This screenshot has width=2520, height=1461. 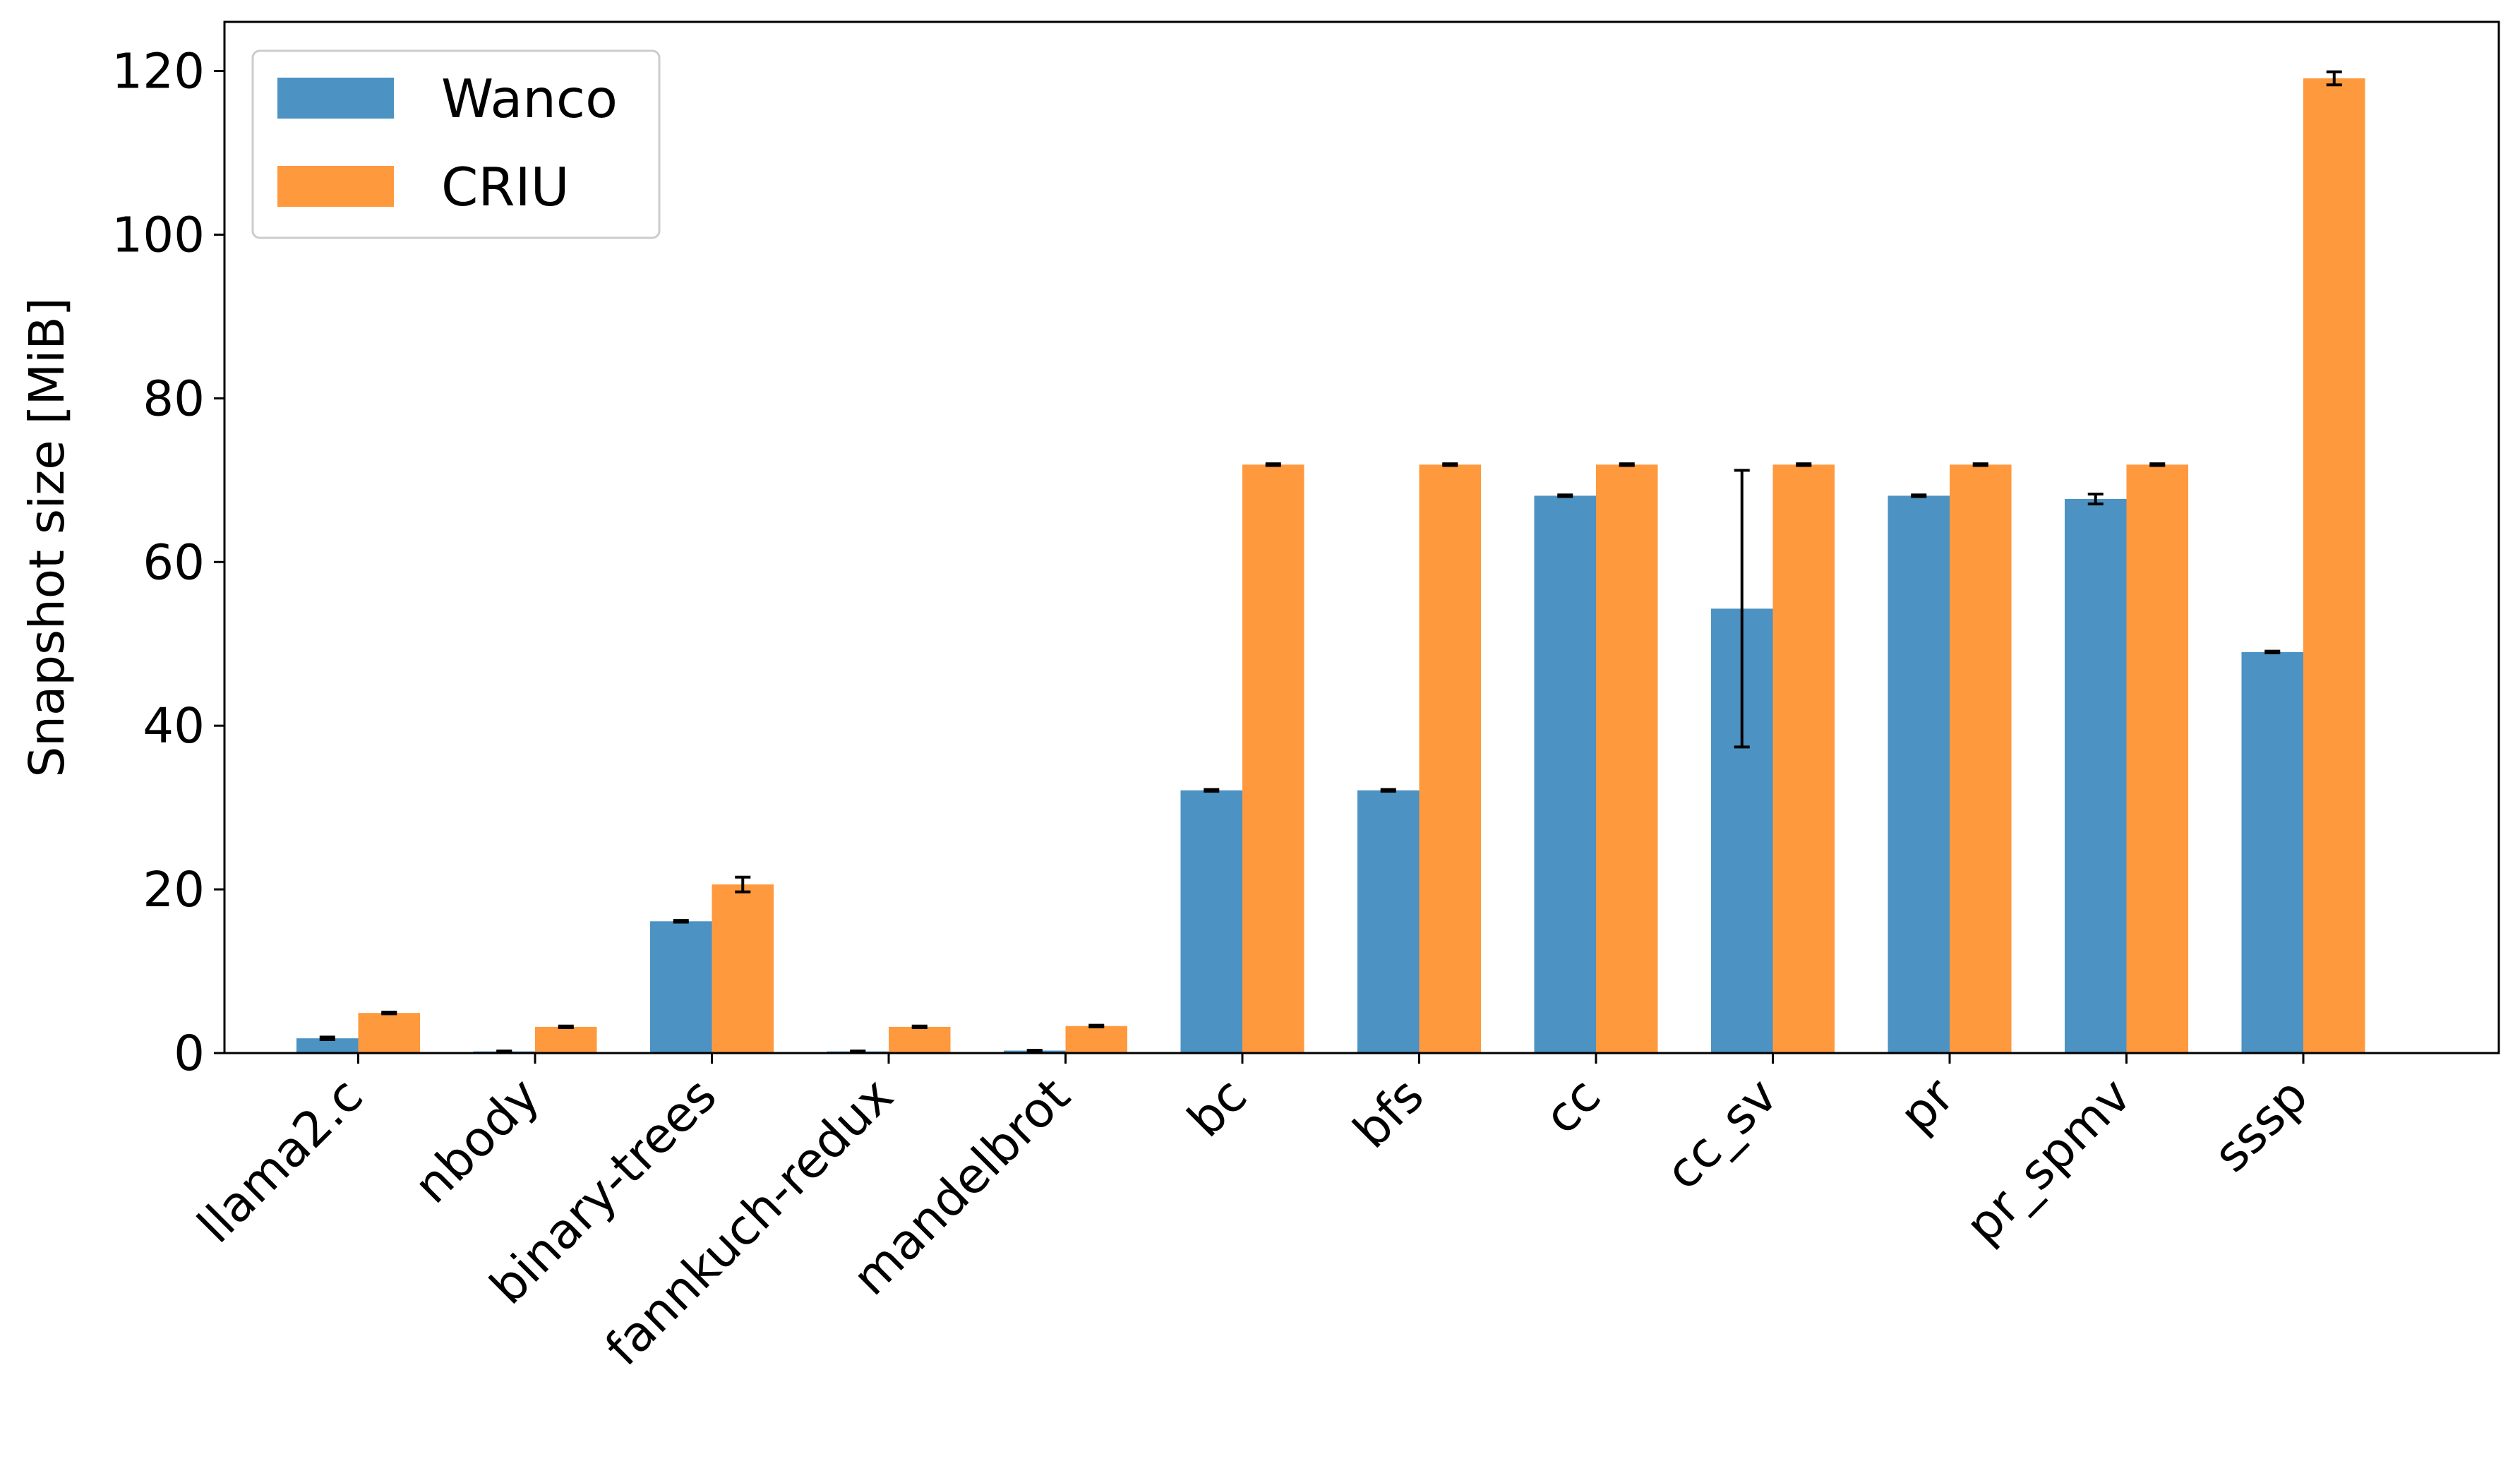 What do you see at coordinates (1627, 758) in the screenshot?
I see `bar-criu-cc` at bounding box center [1627, 758].